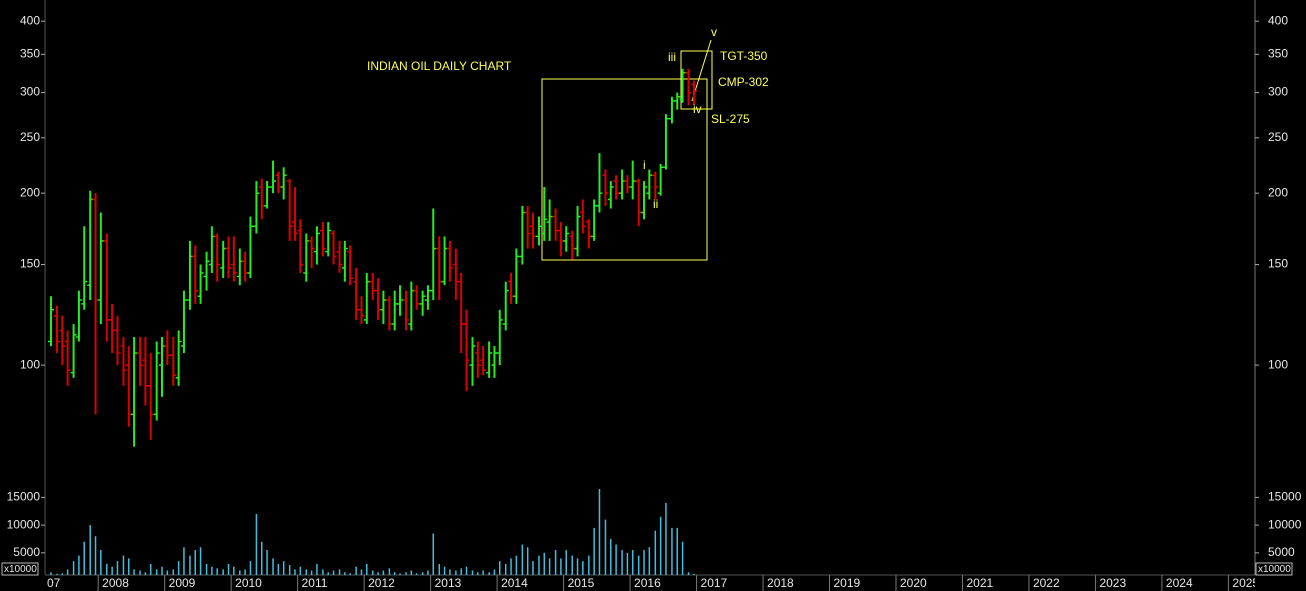 Image resolution: width=1306 pixels, height=591 pixels. Describe the element at coordinates (30, 54) in the screenshot. I see `y-tick-label: 350` at that location.